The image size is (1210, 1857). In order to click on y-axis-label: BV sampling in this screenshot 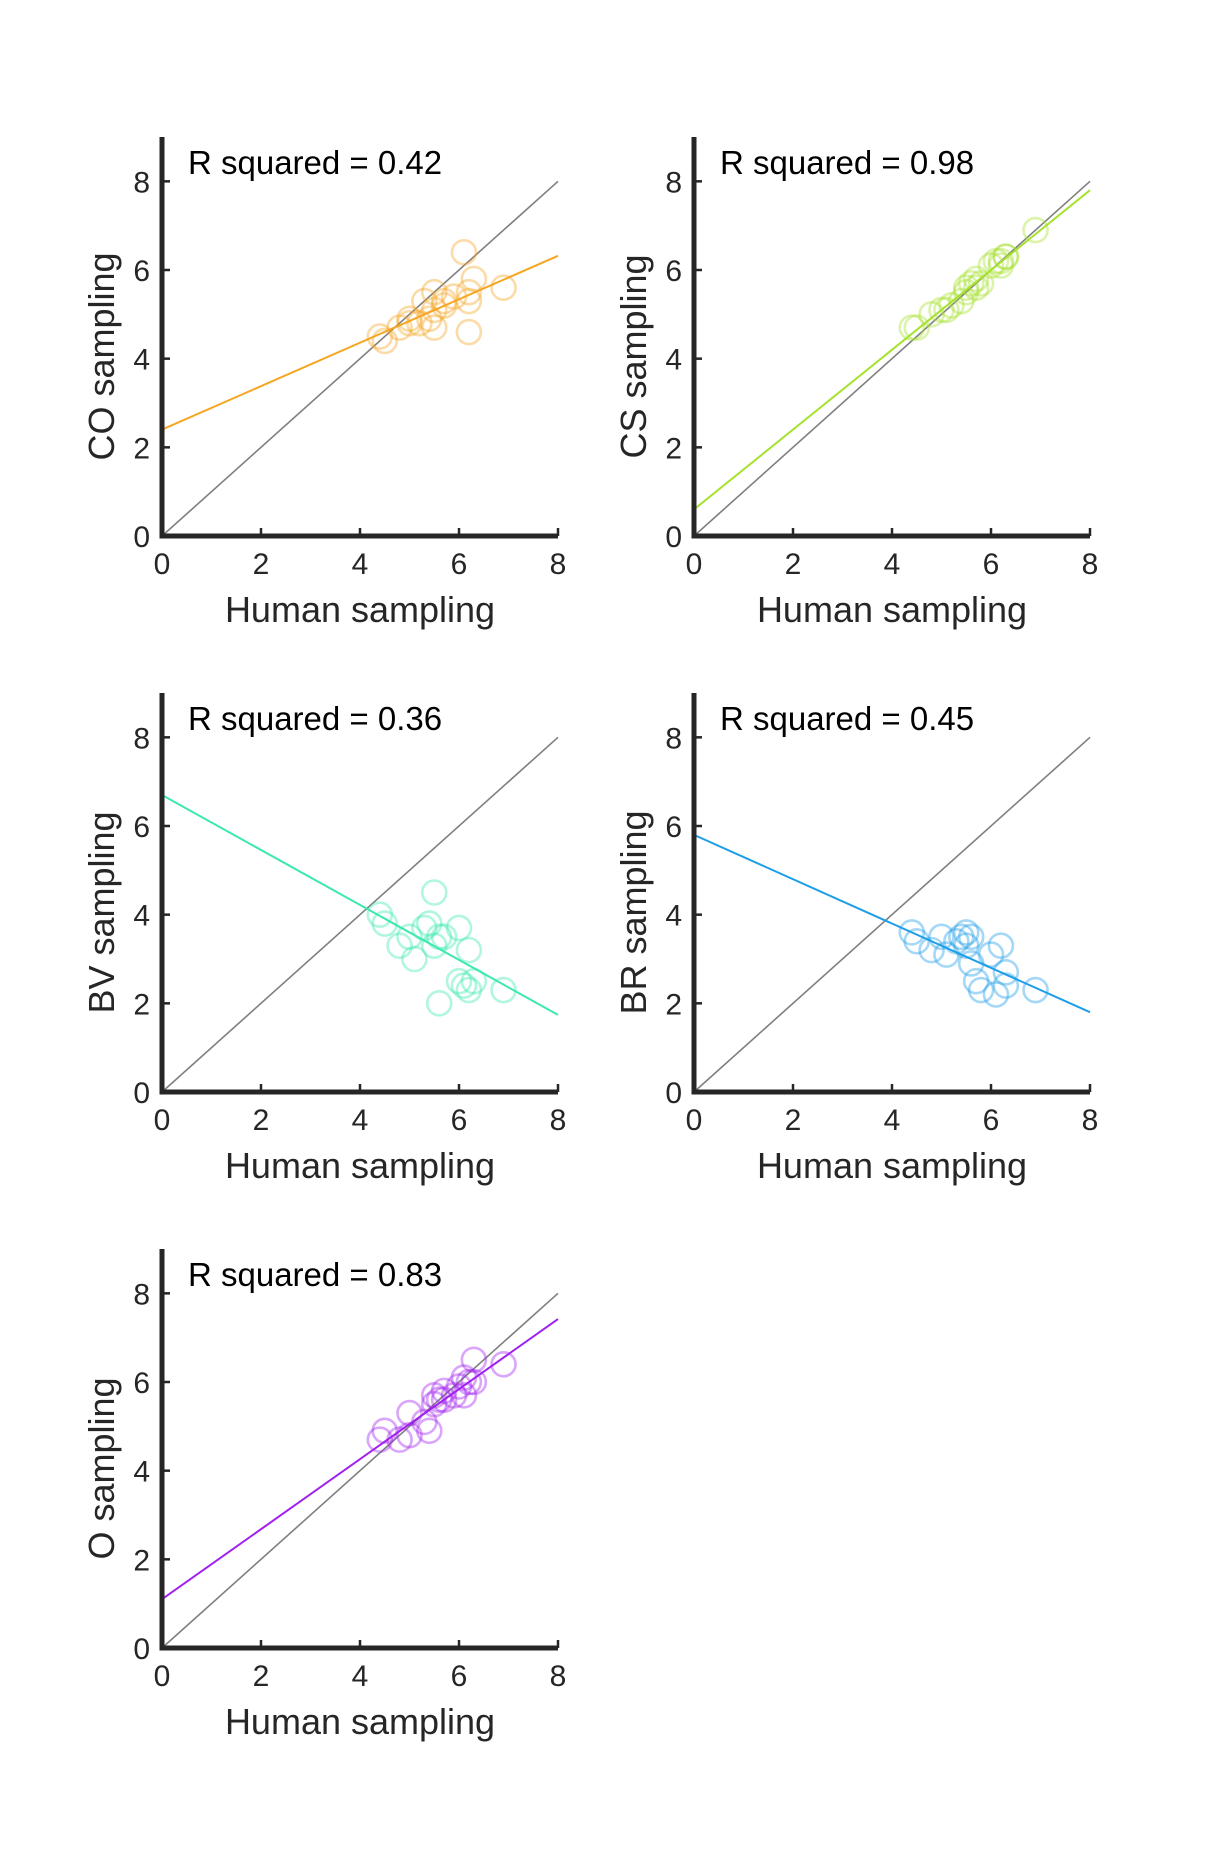, I will do `click(101, 912)`.